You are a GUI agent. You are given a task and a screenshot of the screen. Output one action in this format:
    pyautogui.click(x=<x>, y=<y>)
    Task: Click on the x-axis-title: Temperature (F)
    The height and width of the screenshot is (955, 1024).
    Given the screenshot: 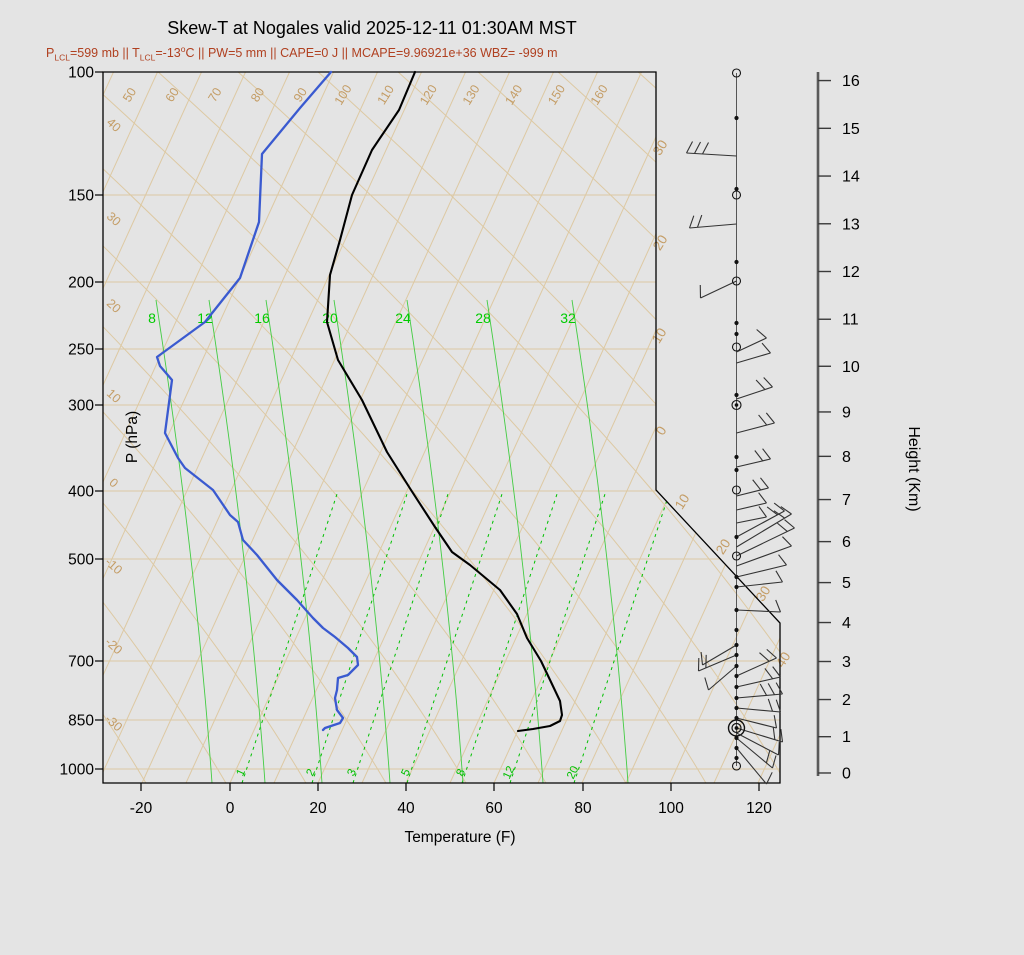 What is the action you would take?
    pyautogui.click(x=460, y=838)
    